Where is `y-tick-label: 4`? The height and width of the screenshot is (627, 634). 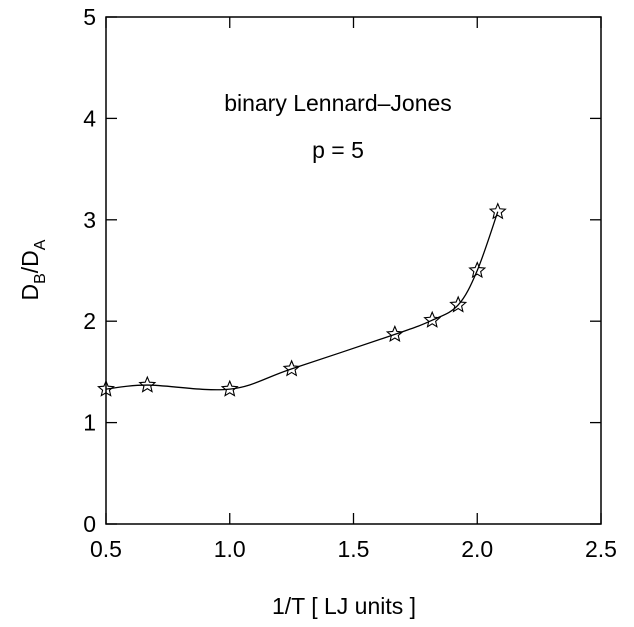 y-tick-label: 4 is located at coordinates (89, 118).